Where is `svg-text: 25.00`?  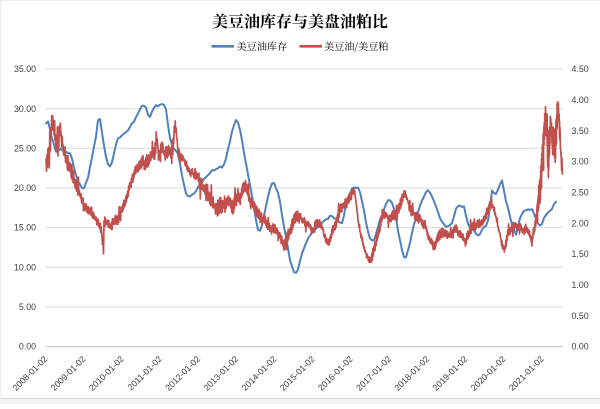
svg-text: 25.00 is located at coordinates (25, 148).